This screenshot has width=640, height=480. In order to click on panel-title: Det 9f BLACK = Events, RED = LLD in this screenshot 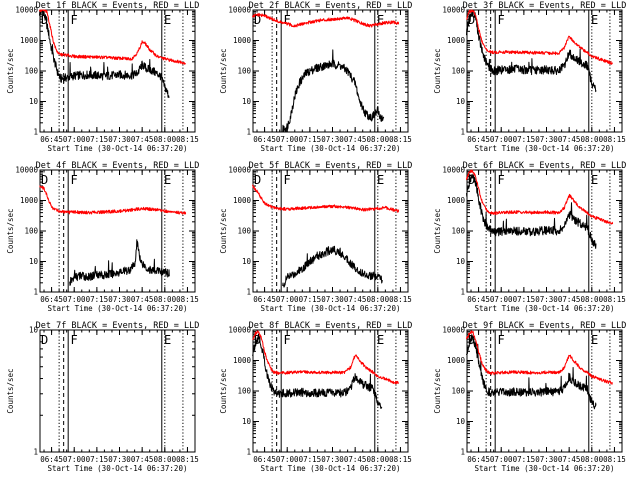, I will do `click(545, 326)`.